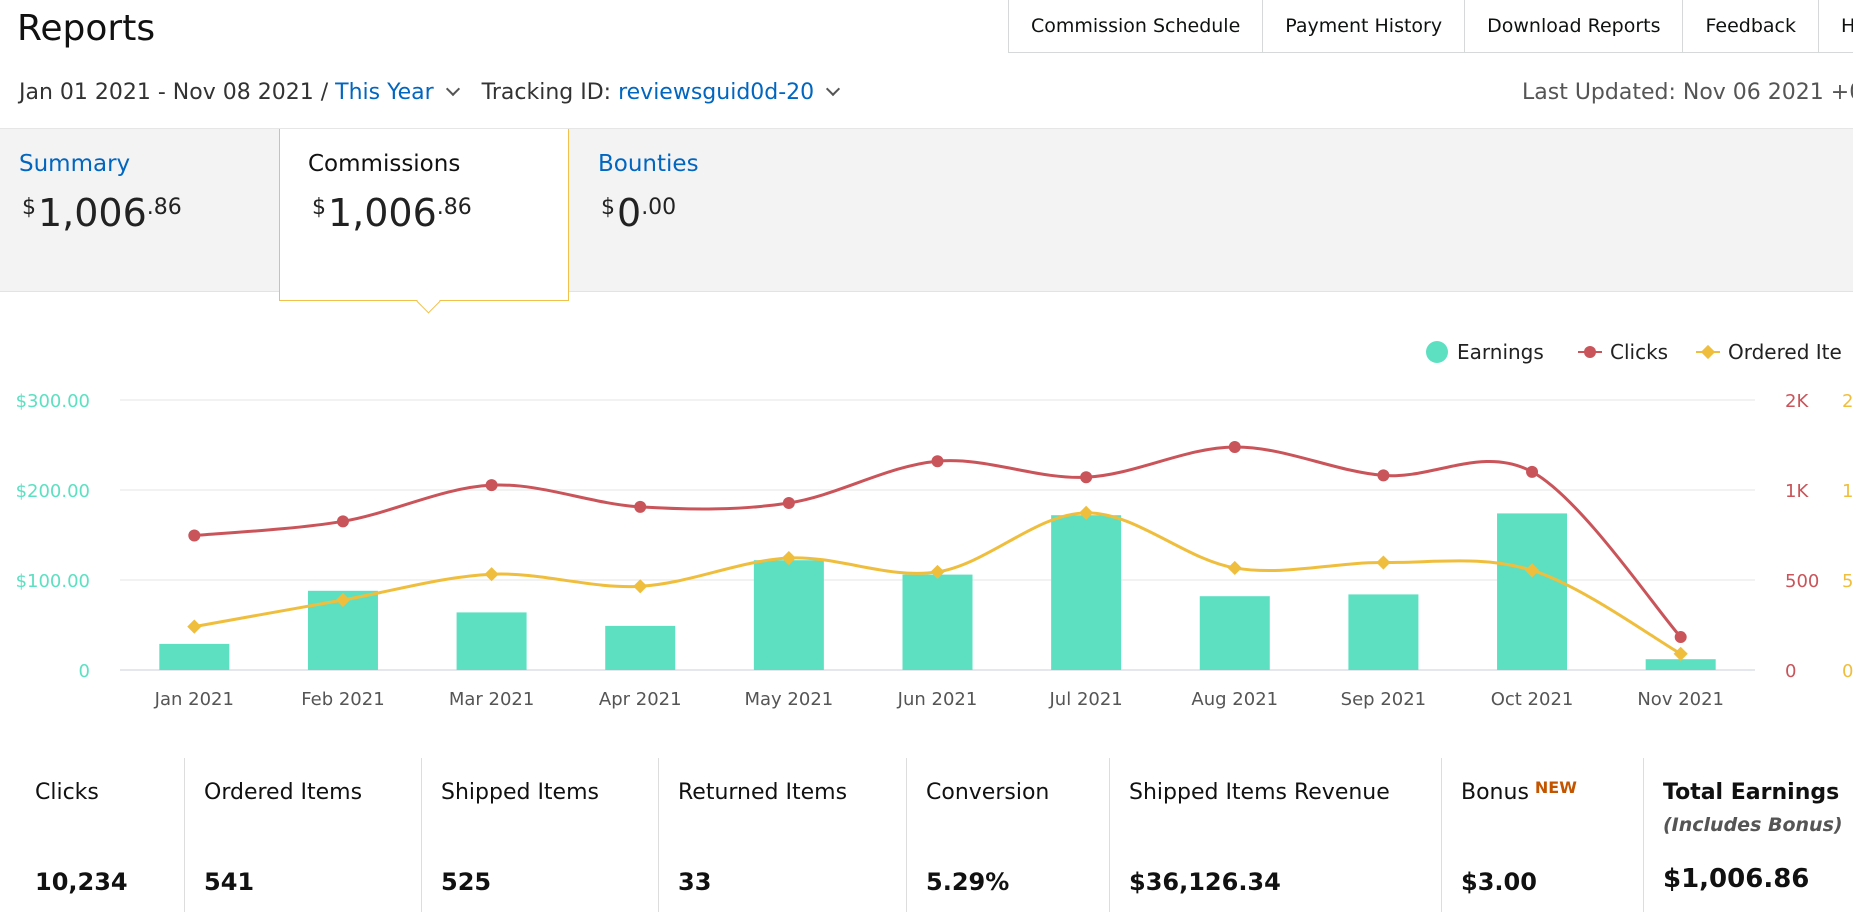 This screenshot has width=1853, height=912. What do you see at coordinates (75, 164) in the screenshot?
I see `summary-label: Summary` at bounding box center [75, 164].